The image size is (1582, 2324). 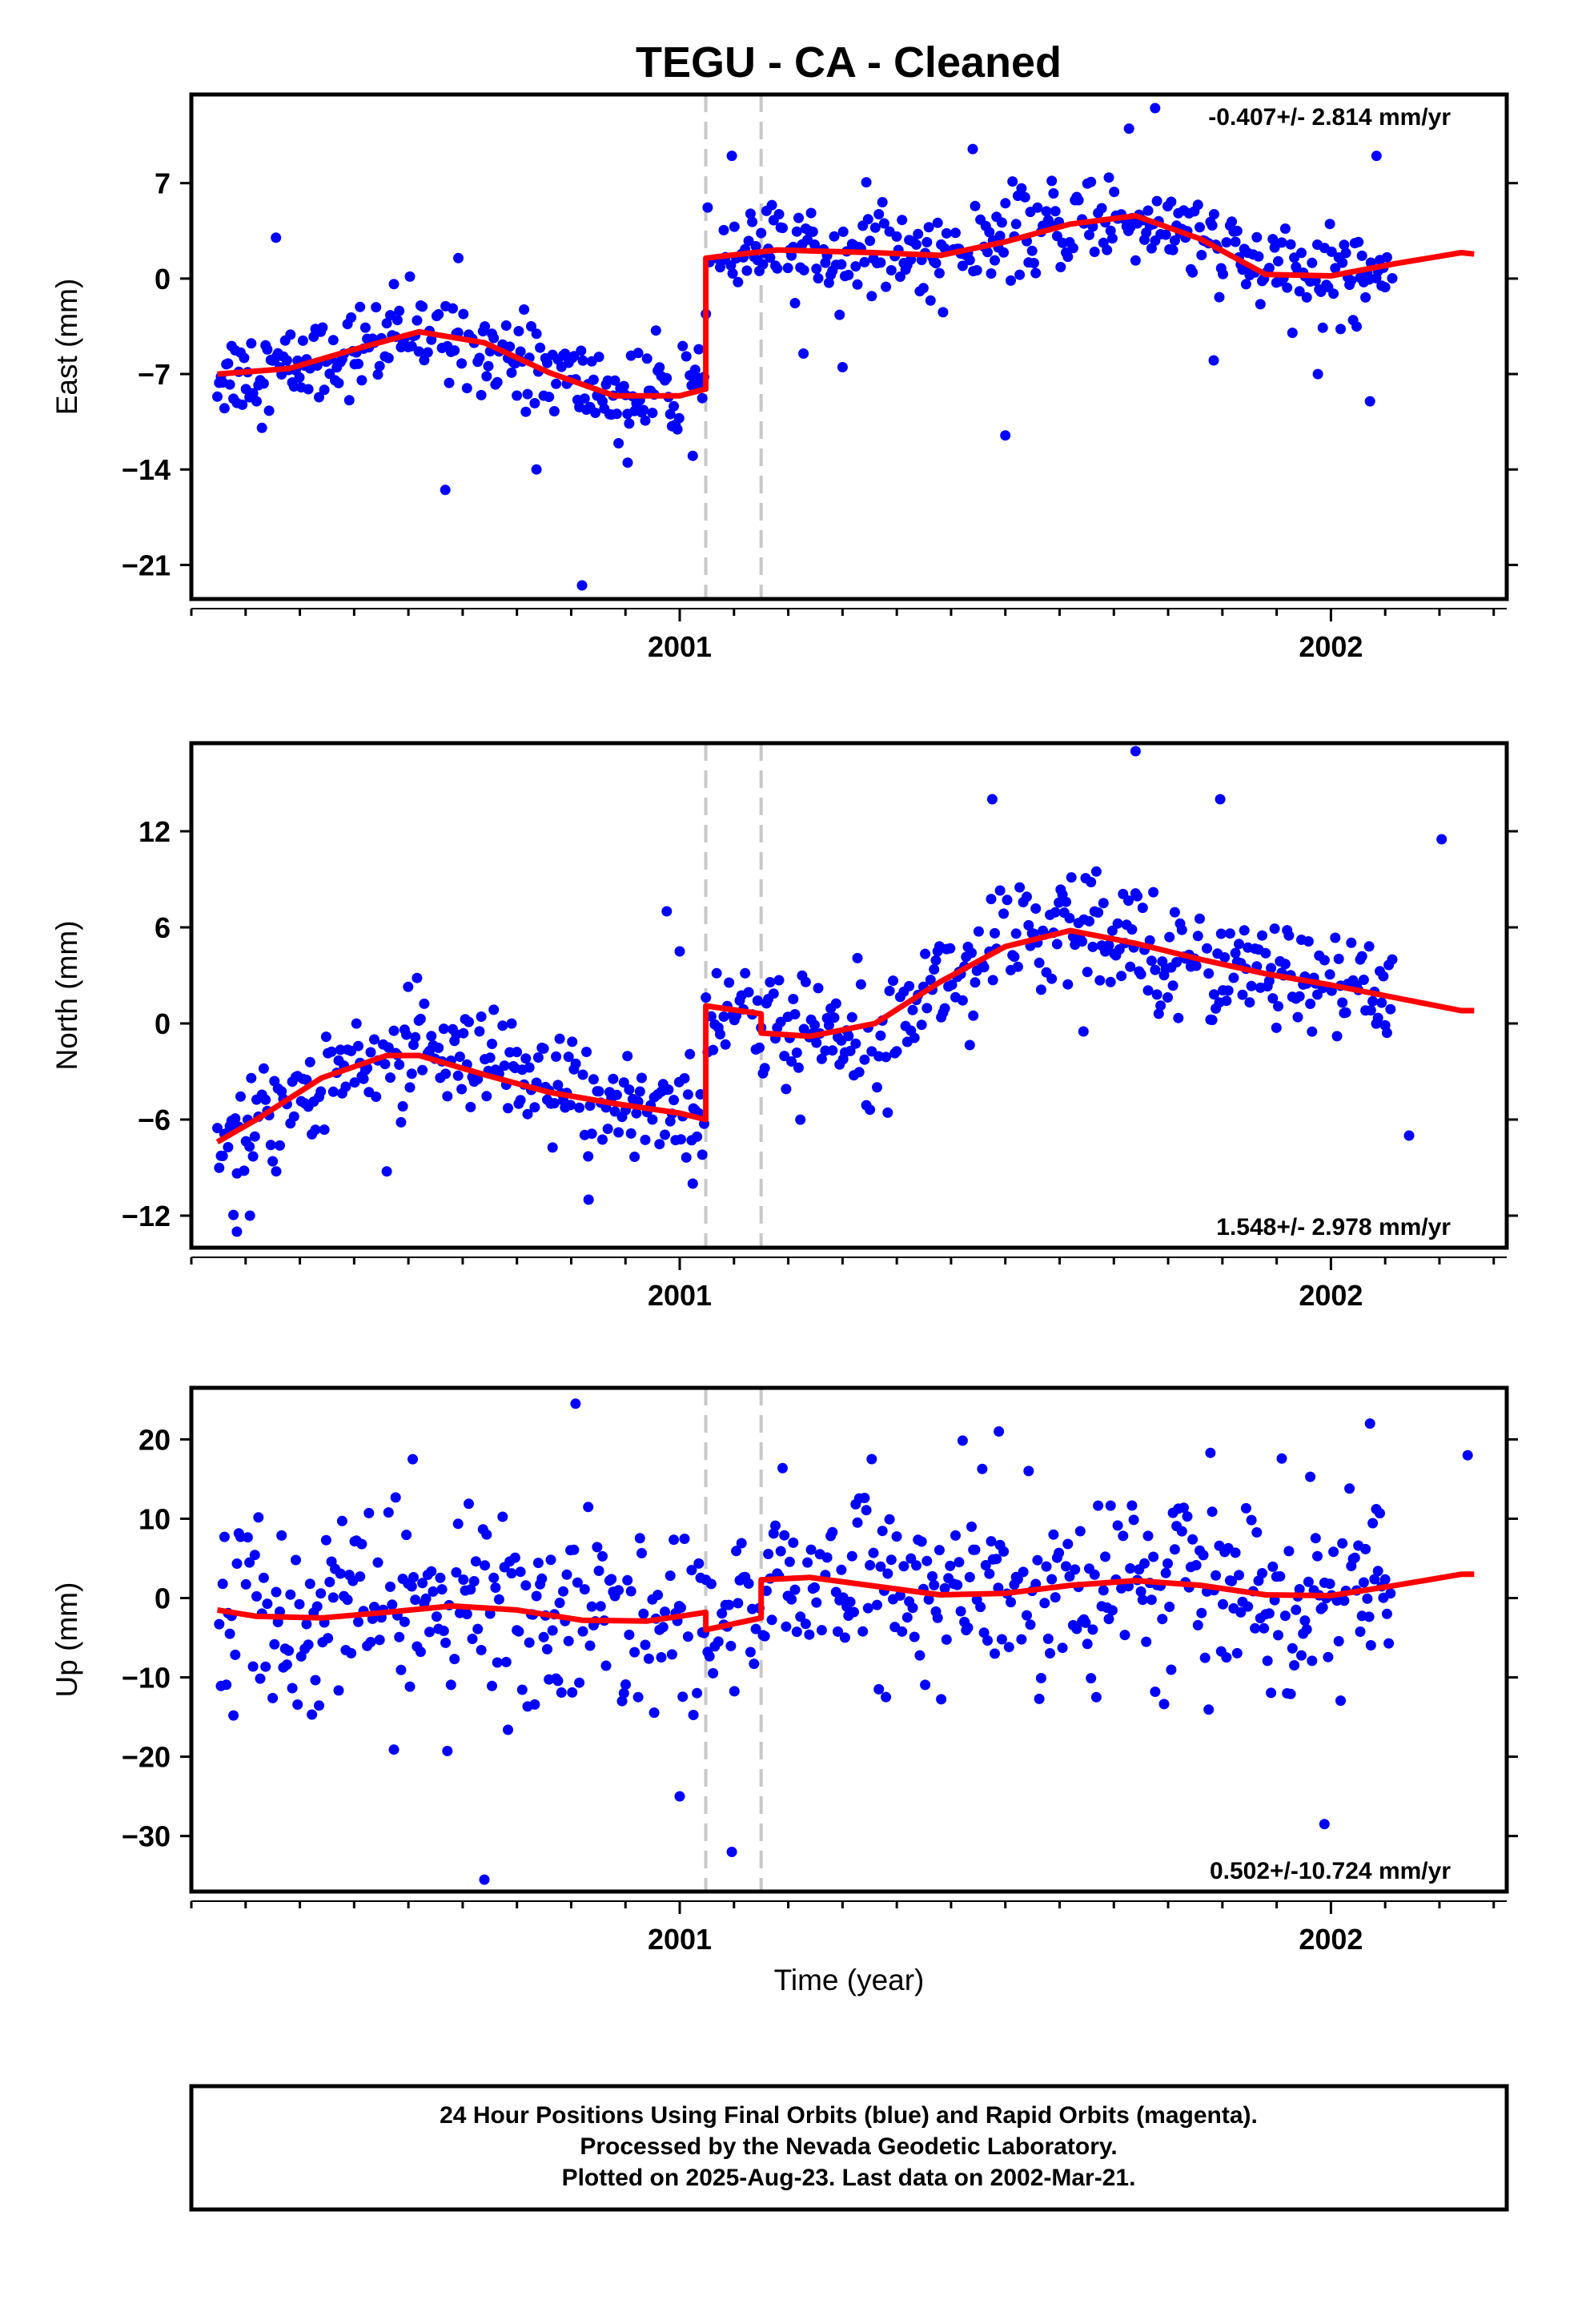 I want to click on ytick-label: −30, so click(x=146, y=1836).